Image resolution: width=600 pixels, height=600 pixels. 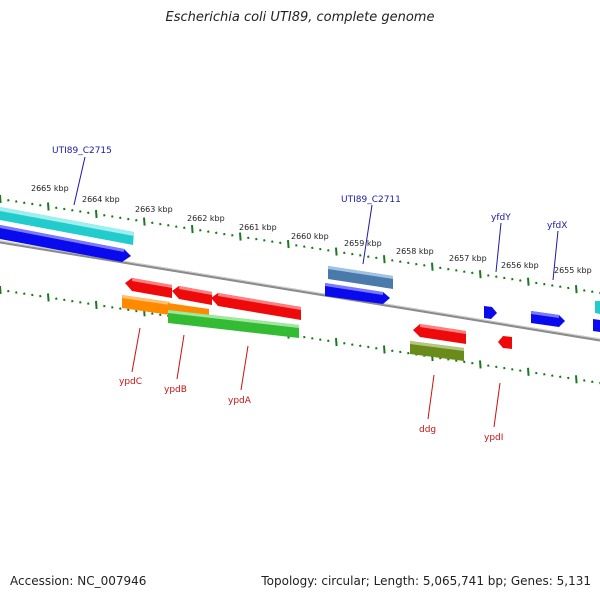 I want to click on gene-label-ypdB: ypdB, so click(x=175, y=390).